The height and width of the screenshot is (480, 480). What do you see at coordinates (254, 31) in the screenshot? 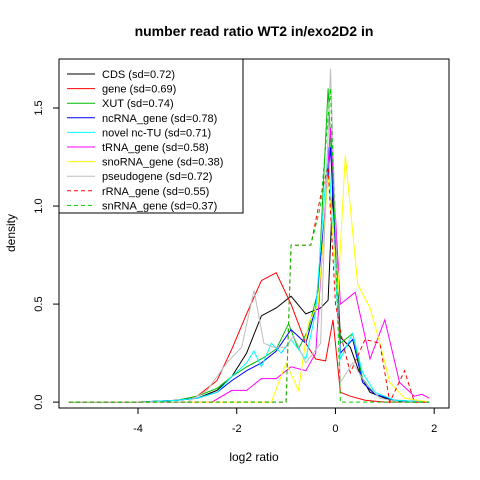
I see `chart-title: number read ratio WT2 in/exo2D2 in` at bounding box center [254, 31].